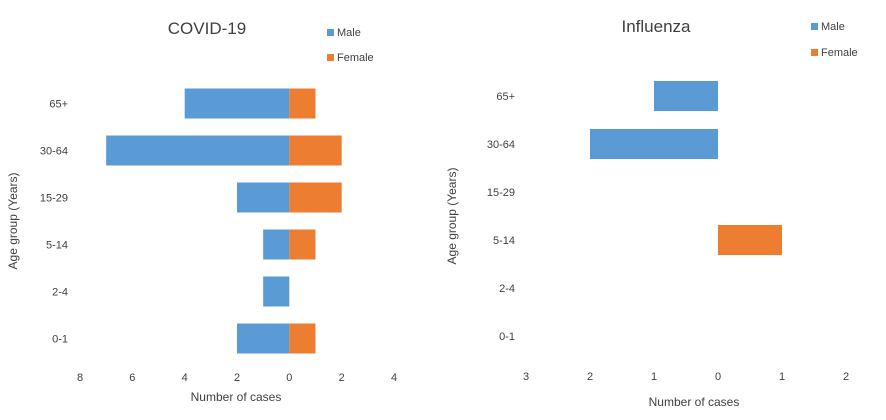 The height and width of the screenshot is (420, 886). I want to click on x-tick-label: 6, so click(132, 378).